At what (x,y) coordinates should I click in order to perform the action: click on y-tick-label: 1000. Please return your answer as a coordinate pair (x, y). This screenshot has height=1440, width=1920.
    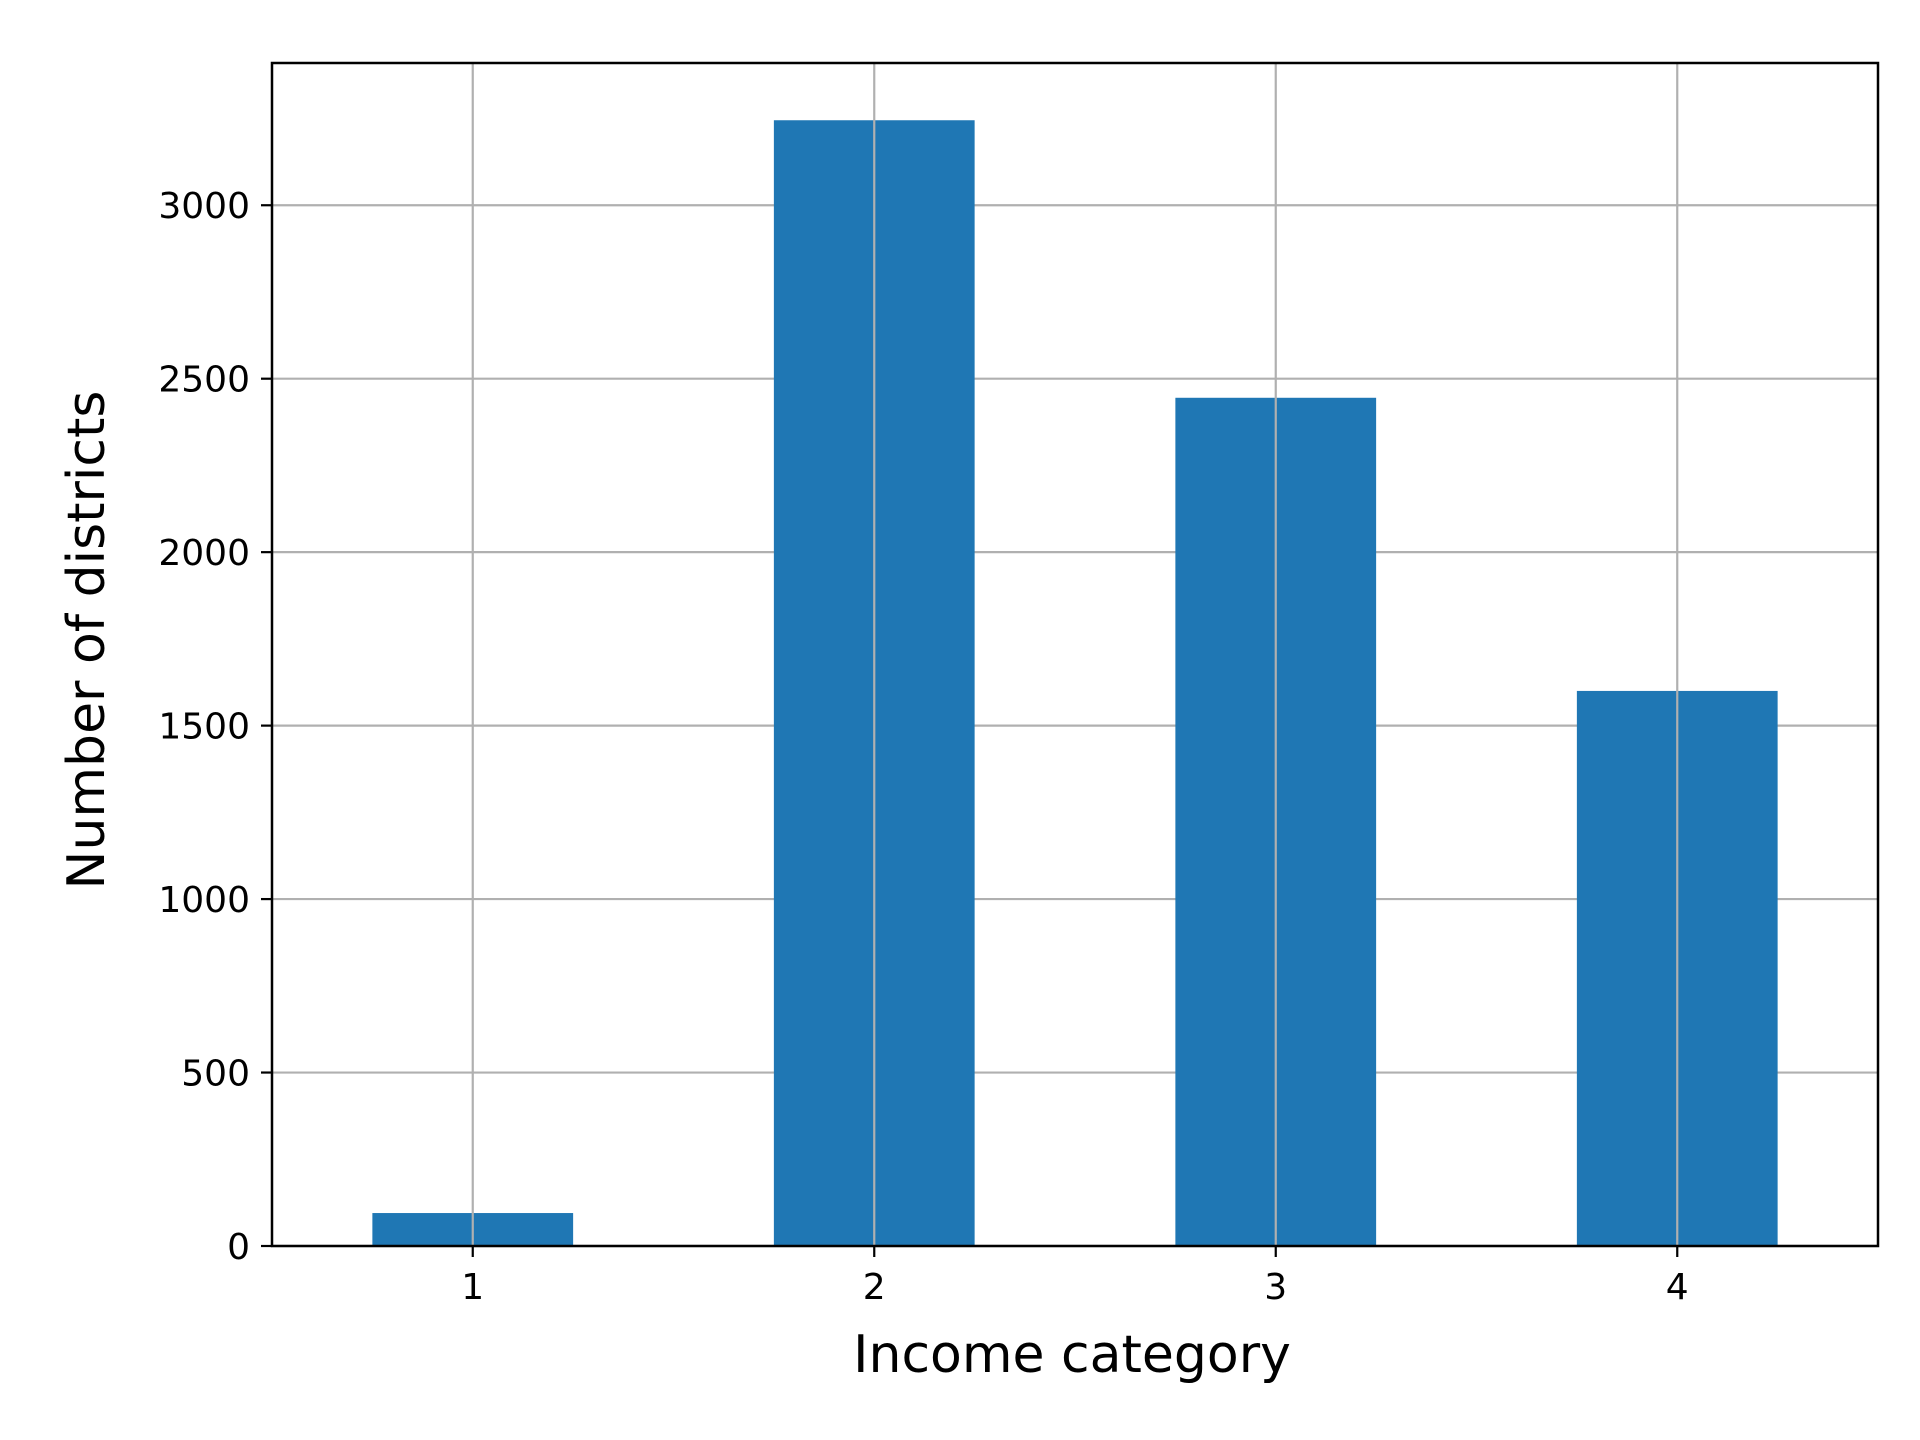
    Looking at the image, I should click on (204, 900).